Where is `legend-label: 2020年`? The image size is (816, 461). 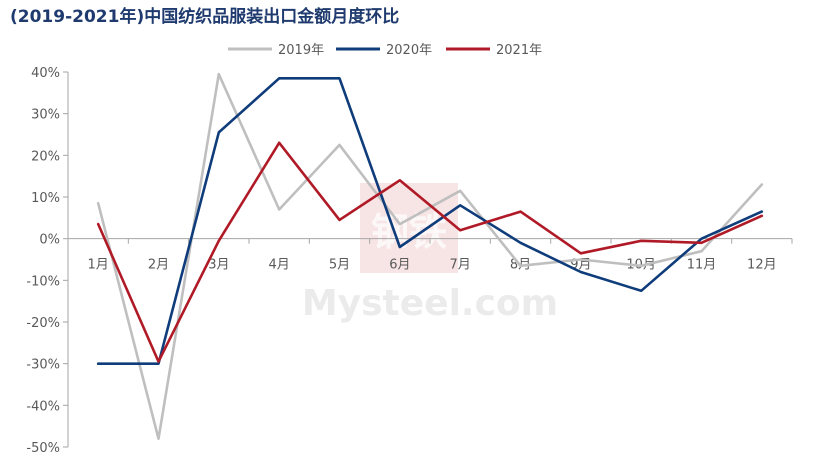
legend-label: 2020年 is located at coordinates (409, 50).